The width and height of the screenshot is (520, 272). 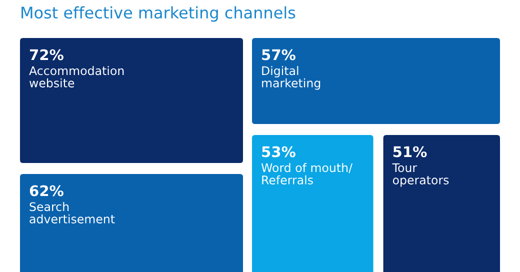 I want to click on data-label: 57%, so click(x=279, y=54).